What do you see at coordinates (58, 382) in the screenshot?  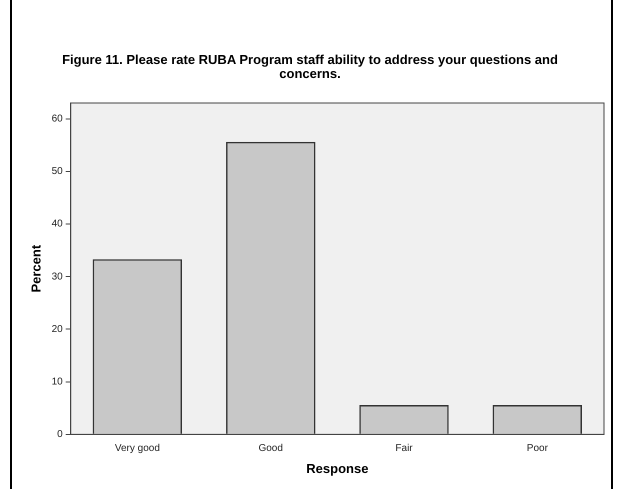 I see `y-tick-label: 10` at bounding box center [58, 382].